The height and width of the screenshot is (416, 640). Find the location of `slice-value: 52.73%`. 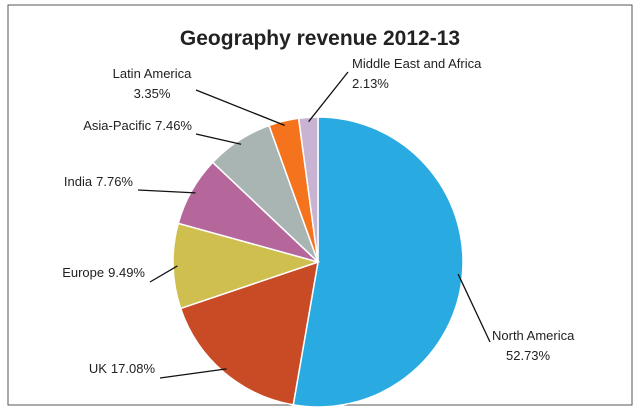

slice-value: 52.73% is located at coordinates (528, 355).